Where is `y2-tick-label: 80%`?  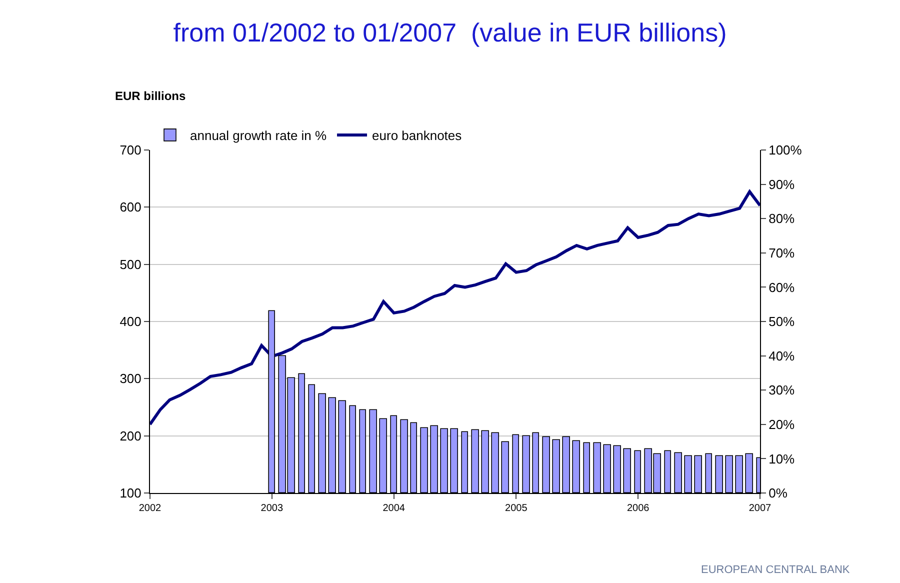
y2-tick-label: 80% is located at coordinates (782, 218).